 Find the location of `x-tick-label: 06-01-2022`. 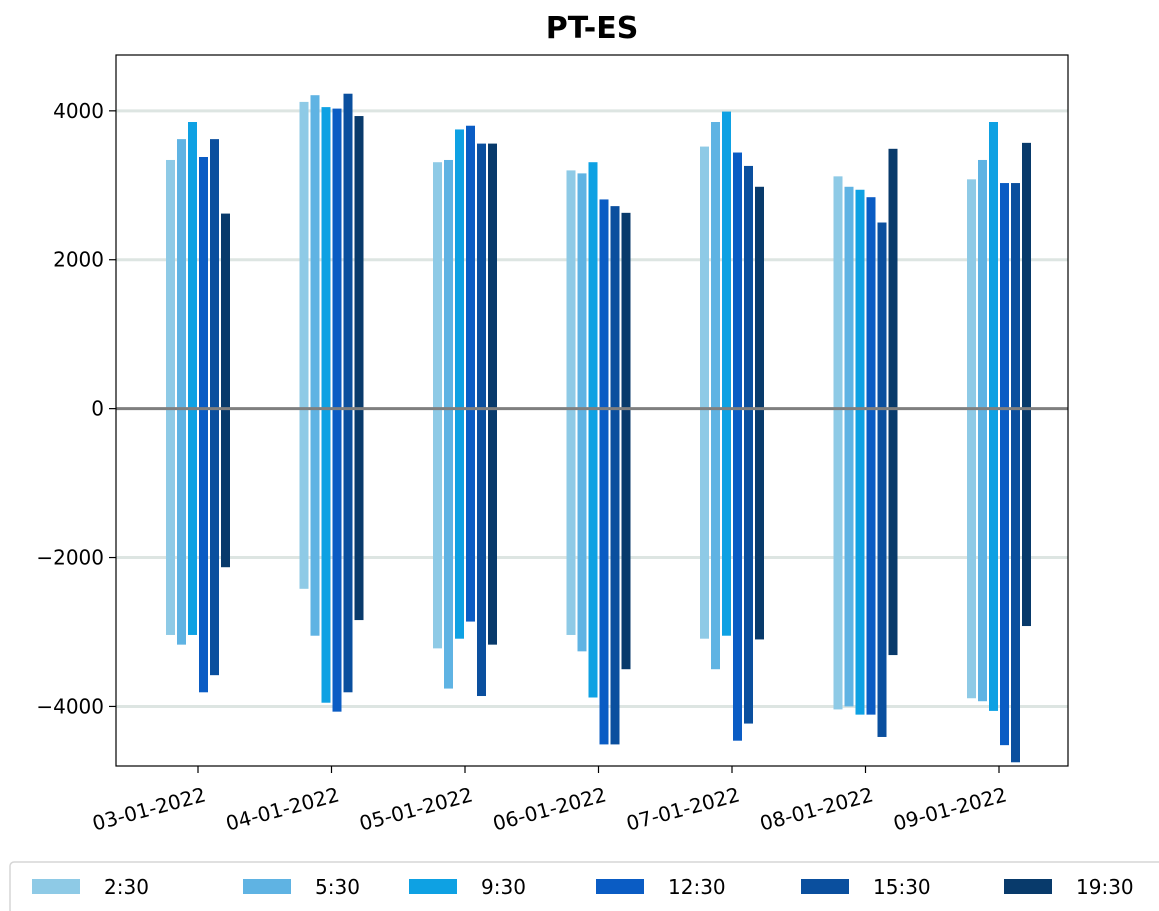

x-tick-label: 06-01-2022 is located at coordinates (549, 808).